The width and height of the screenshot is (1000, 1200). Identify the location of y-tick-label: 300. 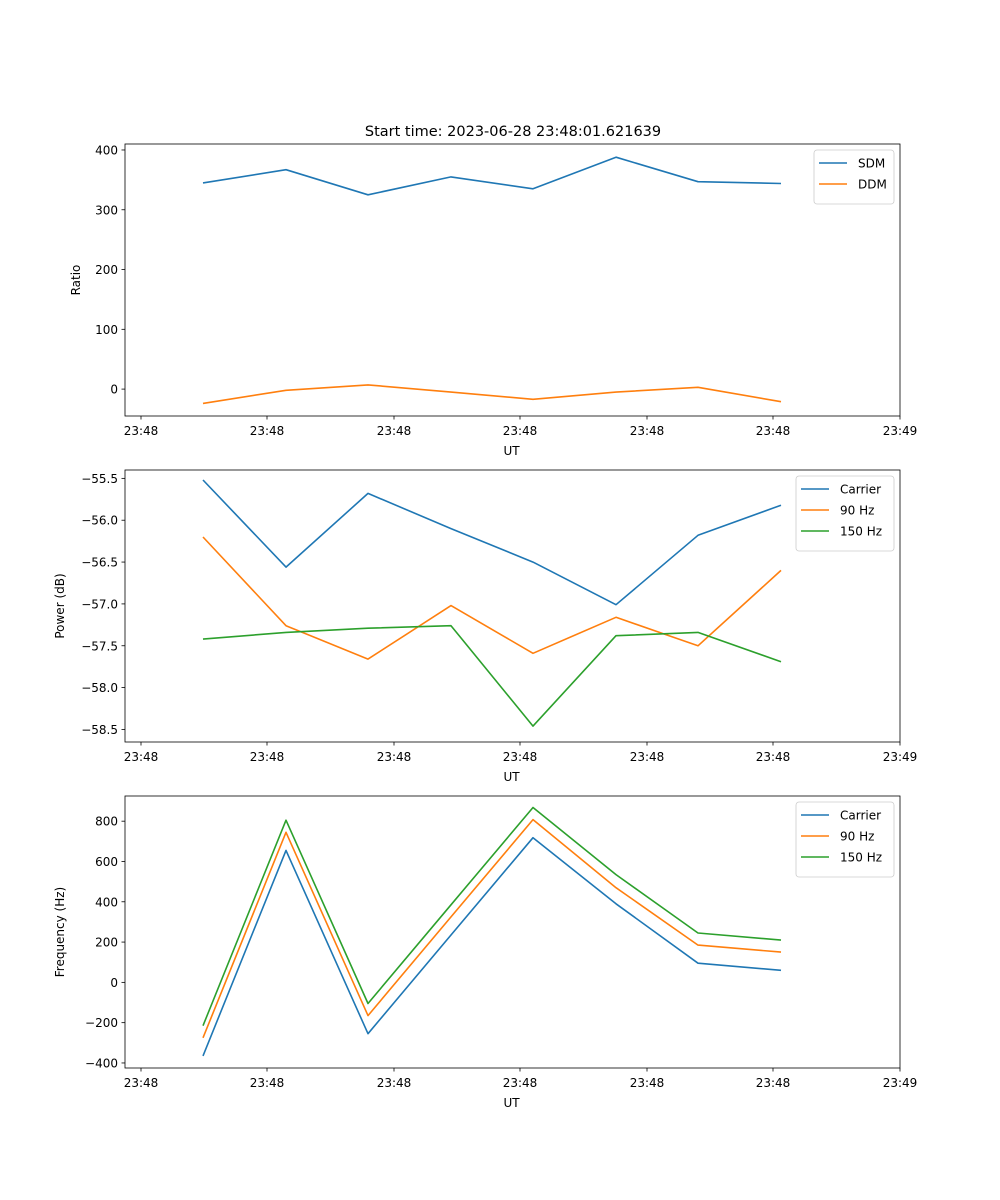
(106, 210).